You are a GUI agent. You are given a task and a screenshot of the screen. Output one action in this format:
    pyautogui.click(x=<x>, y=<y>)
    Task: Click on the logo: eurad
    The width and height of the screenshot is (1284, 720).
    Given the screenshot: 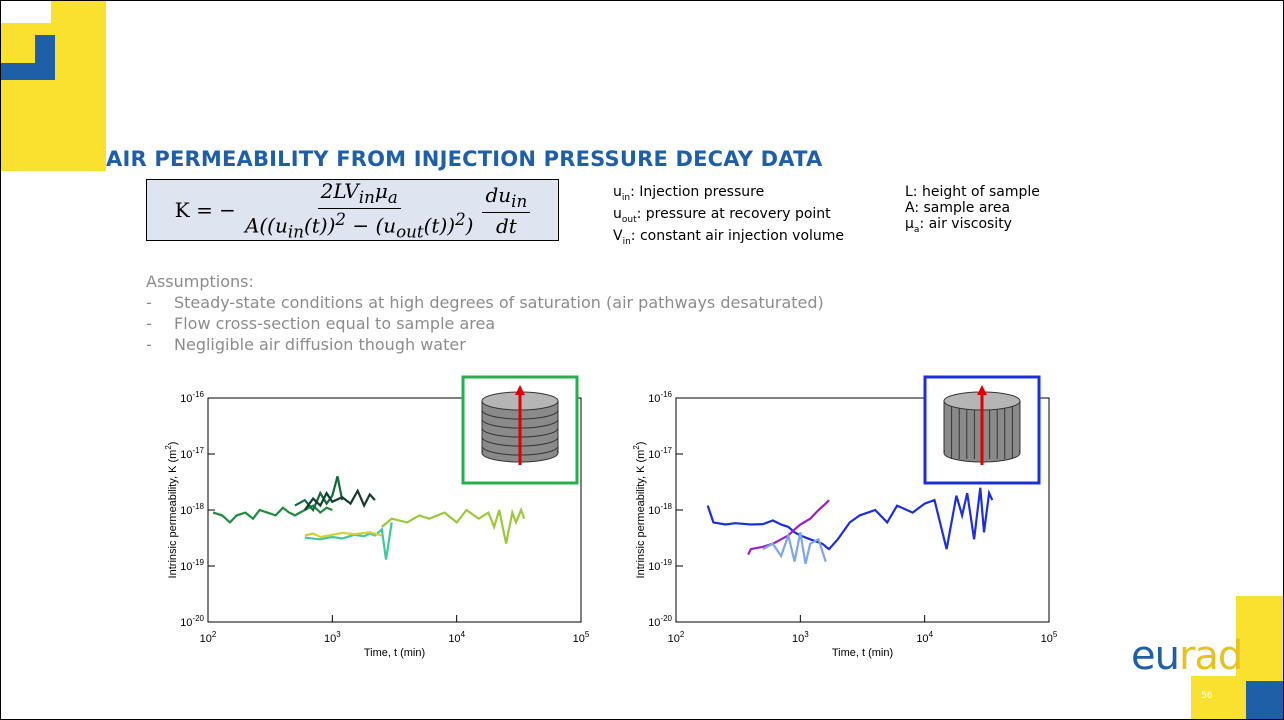 What is the action you would take?
    pyautogui.click(x=1187, y=656)
    